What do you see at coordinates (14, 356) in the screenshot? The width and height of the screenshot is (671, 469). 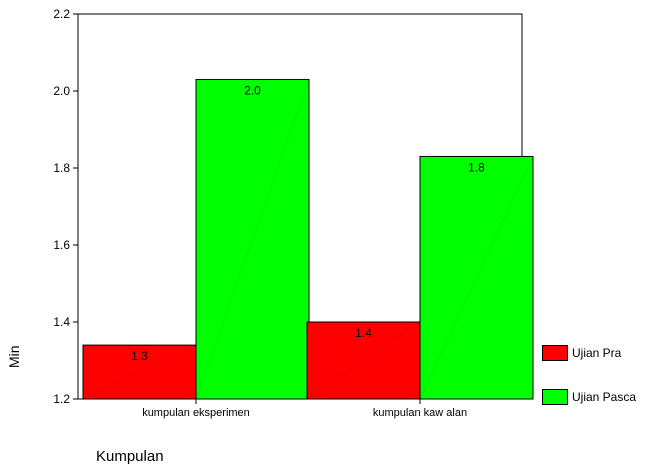 I see `y-axis-title: Min` at bounding box center [14, 356].